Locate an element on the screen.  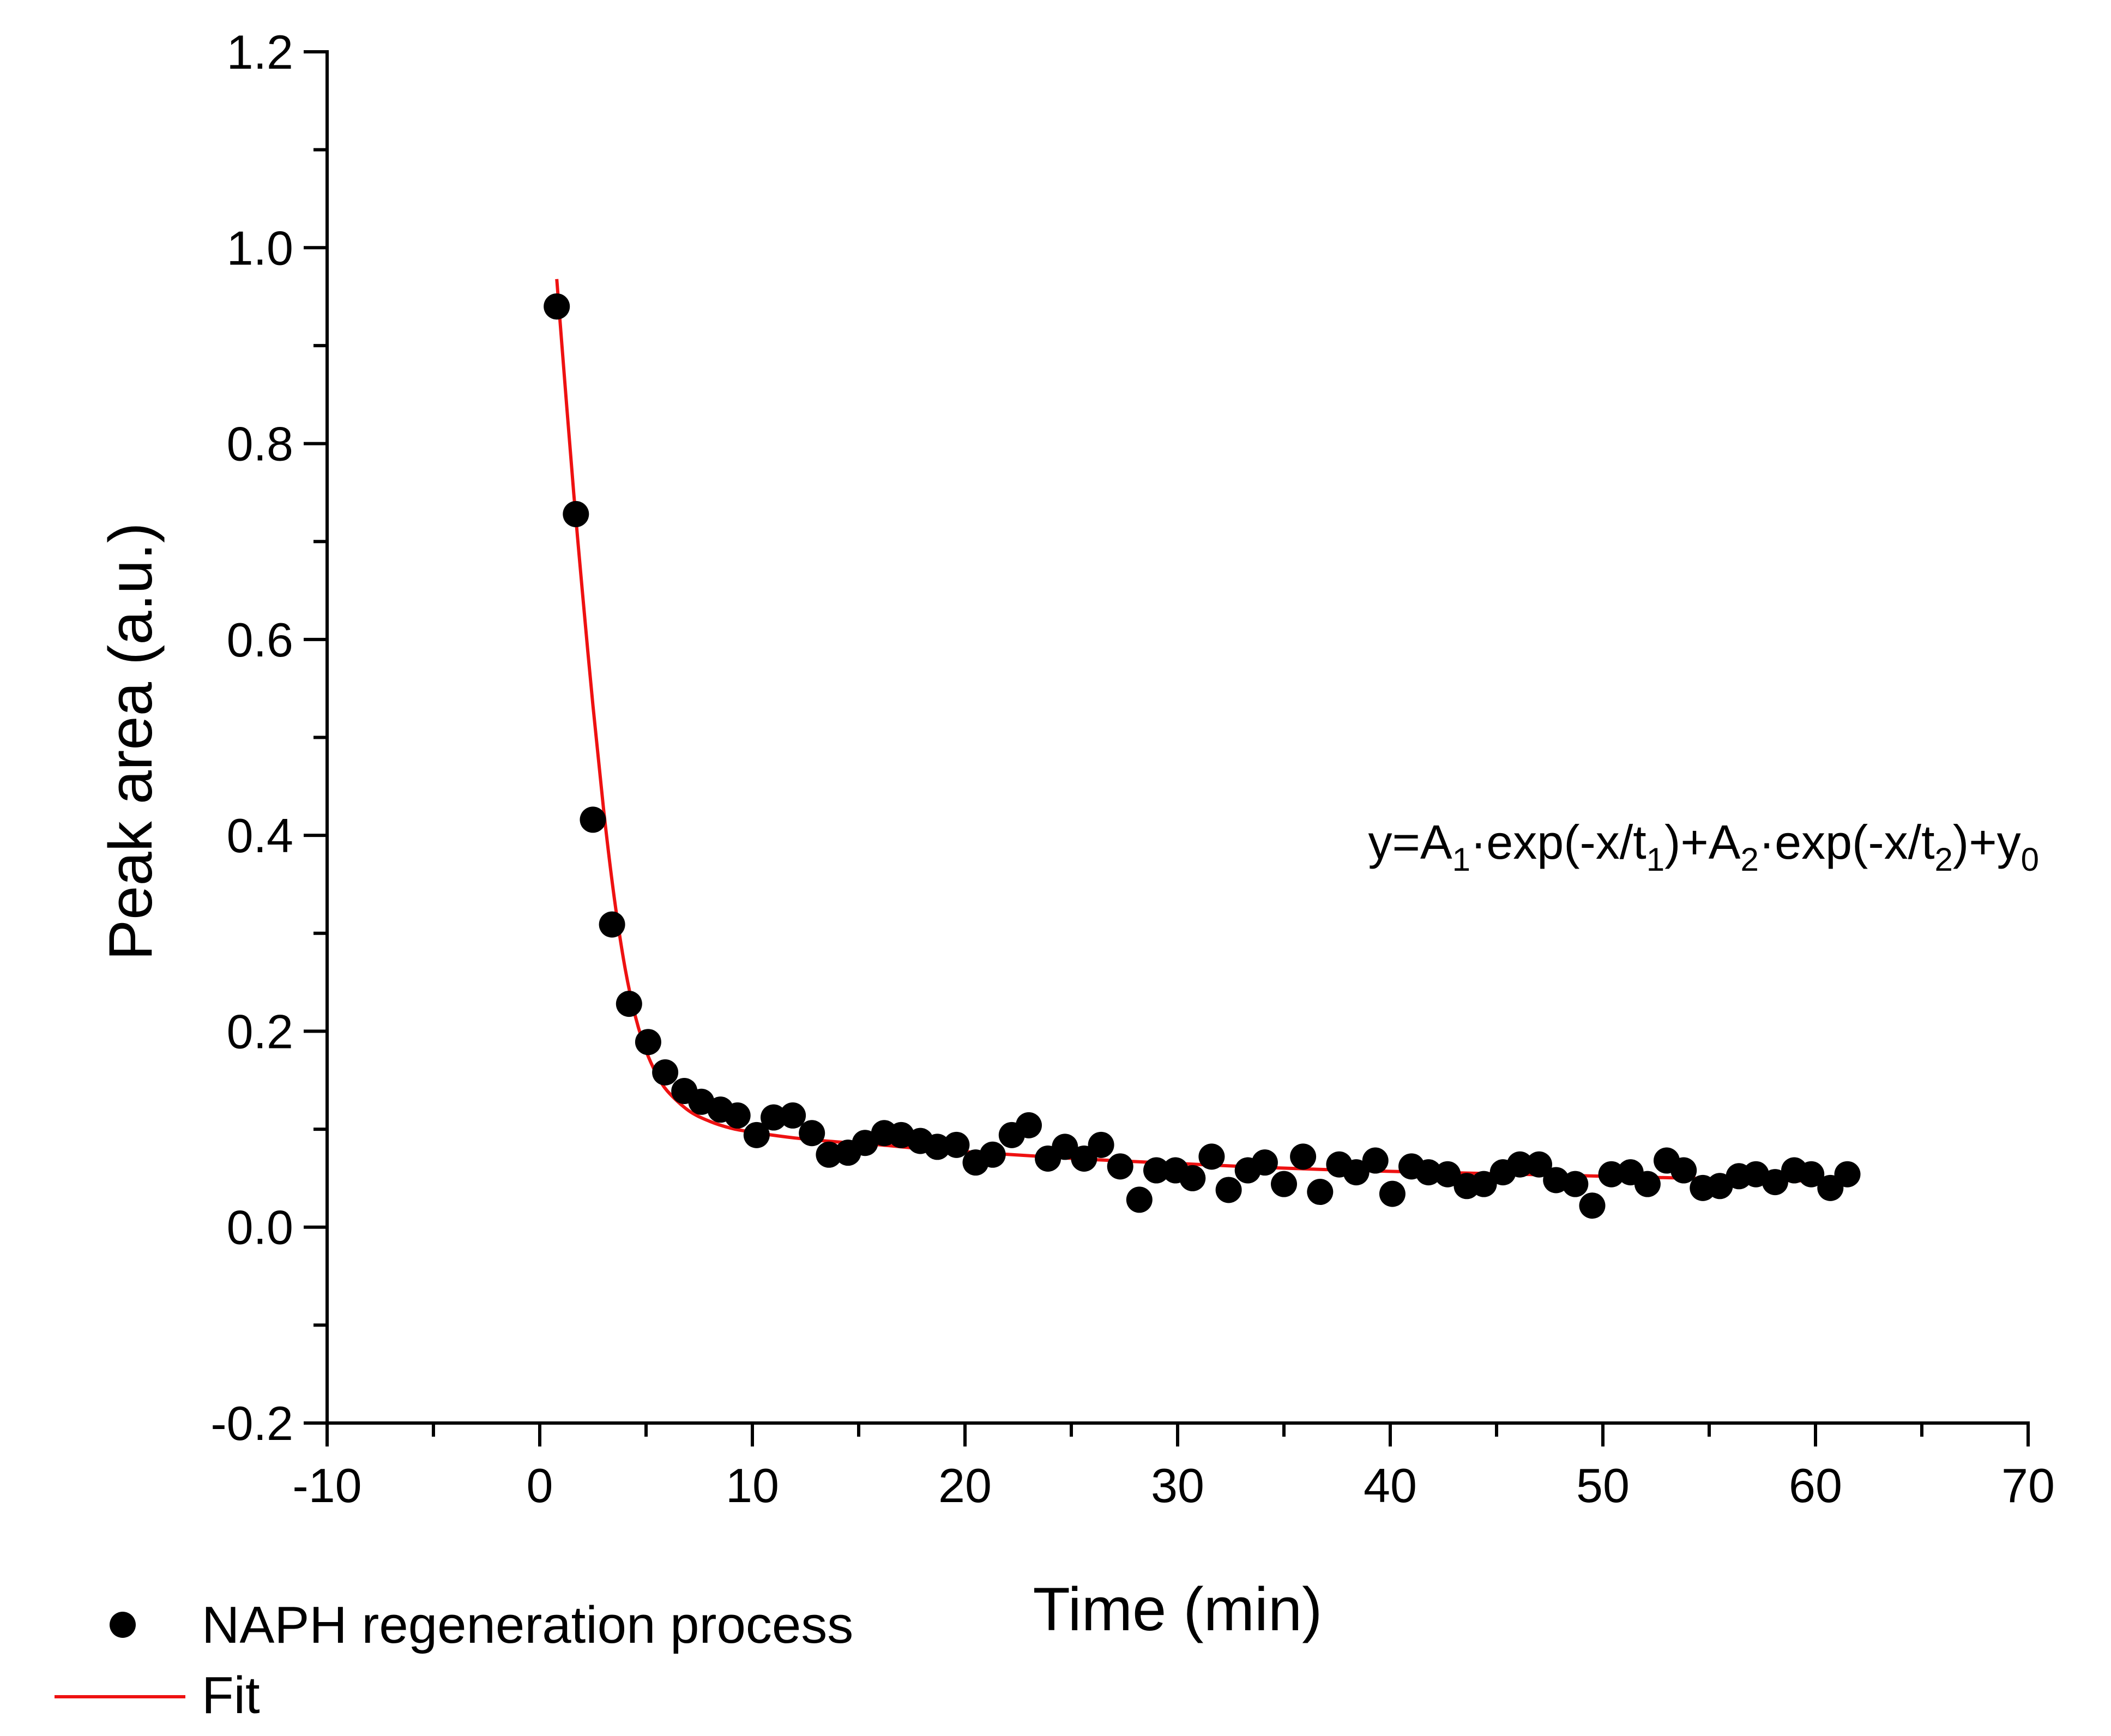
x-axis-title: Time (min) is located at coordinates (1178, 1609).